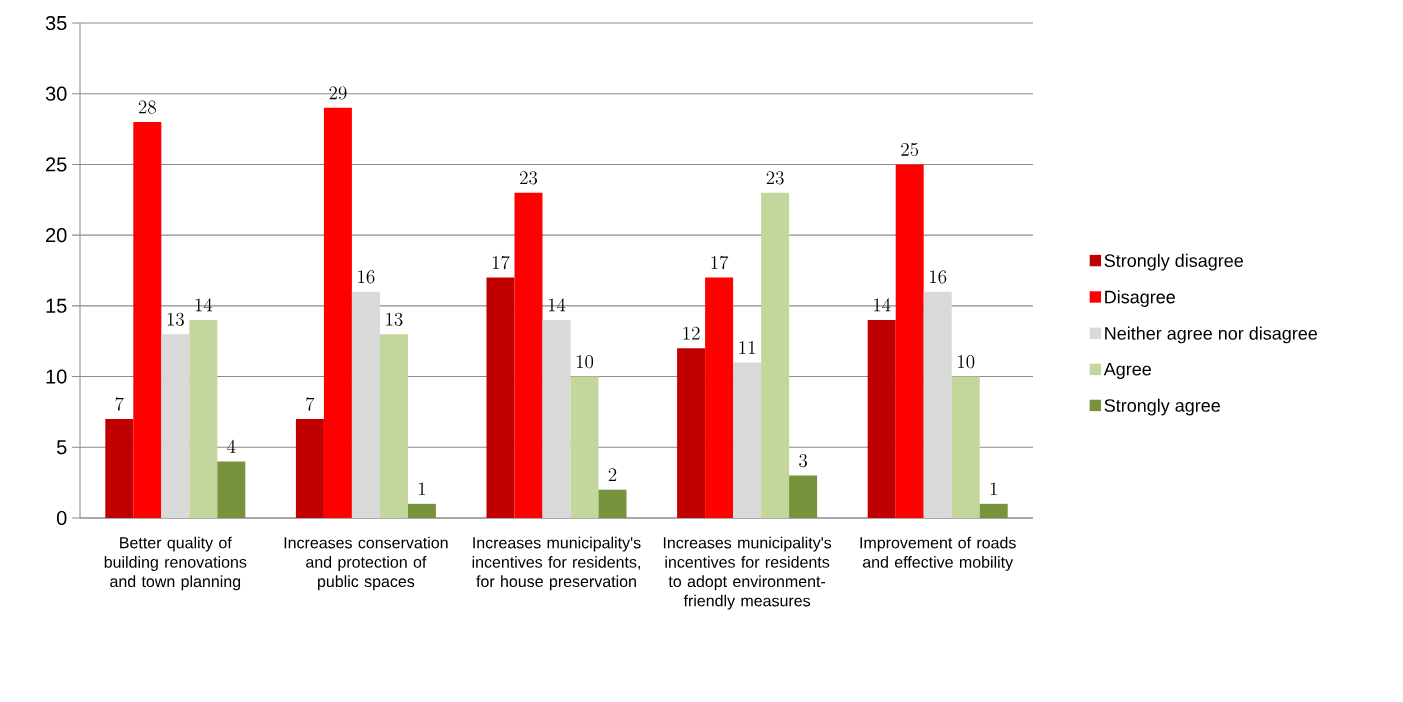 This screenshot has width=1403, height=702. What do you see at coordinates (1173, 262) in the screenshot?
I see `legend-label: Strongly disagree` at bounding box center [1173, 262].